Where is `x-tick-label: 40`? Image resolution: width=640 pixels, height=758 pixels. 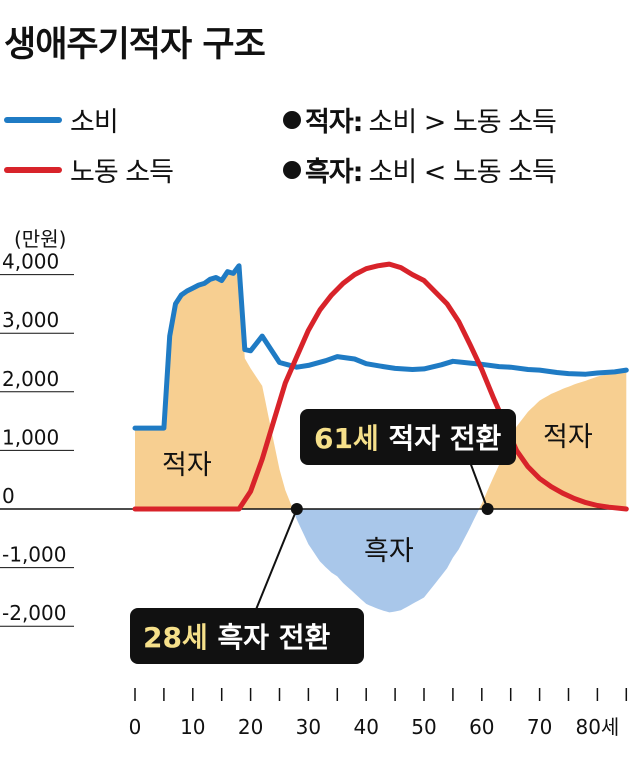
x-tick-label: 40 is located at coordinates (365, 727).